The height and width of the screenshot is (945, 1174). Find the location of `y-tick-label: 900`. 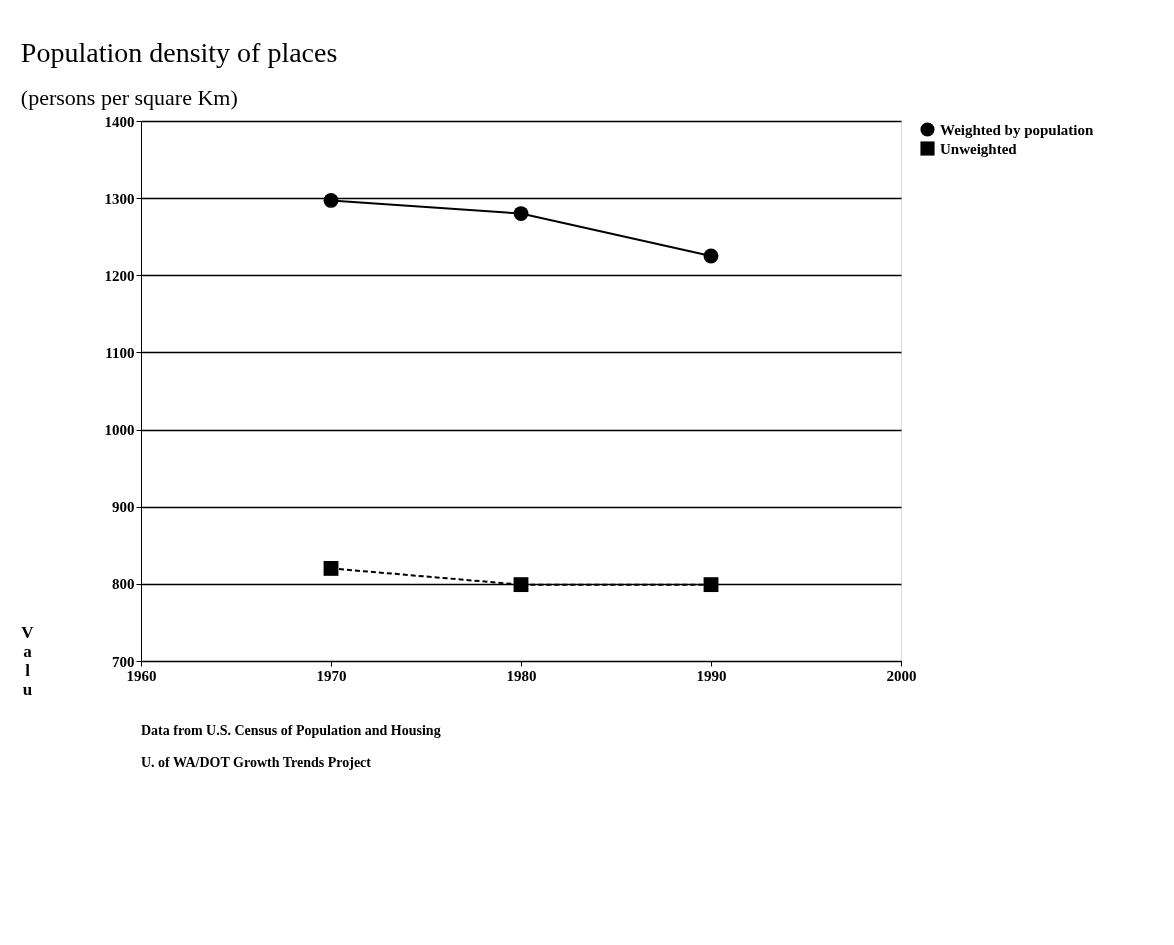

y-tick-label: 900 is located at coordinates (123, 507).